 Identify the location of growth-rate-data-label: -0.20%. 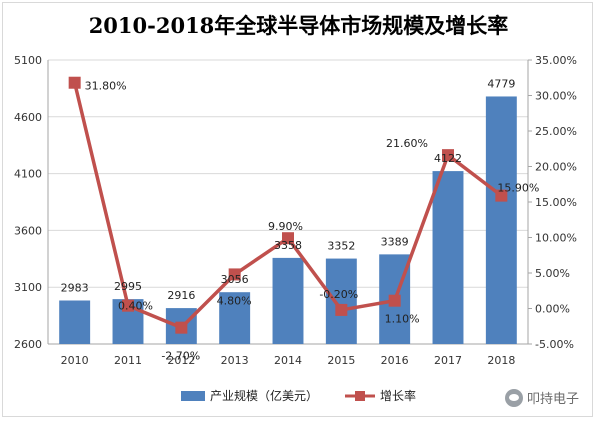
(338, 294).